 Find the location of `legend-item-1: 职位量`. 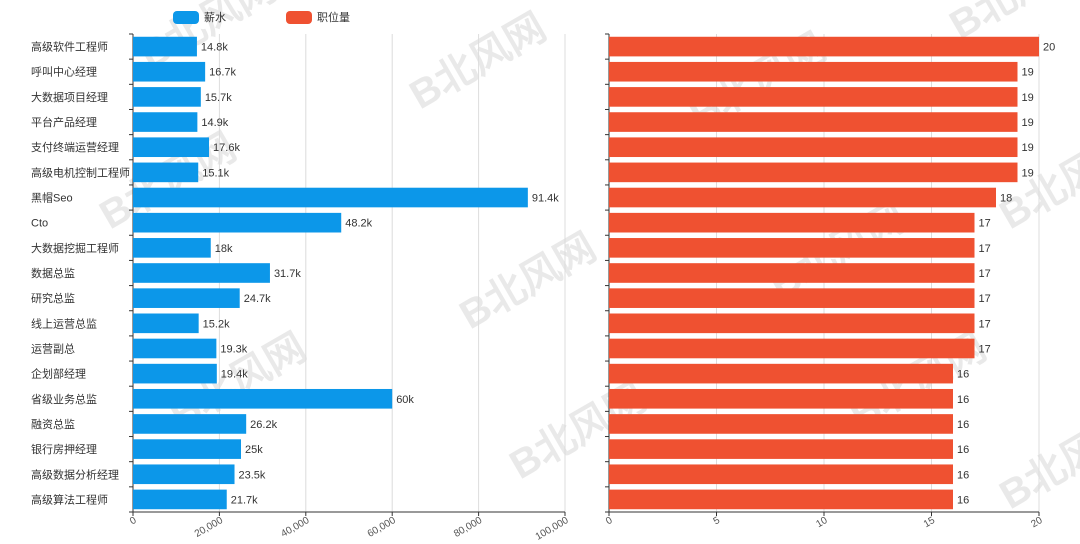

legend-item-1: 职位量 is located at coordinates (318, 17).